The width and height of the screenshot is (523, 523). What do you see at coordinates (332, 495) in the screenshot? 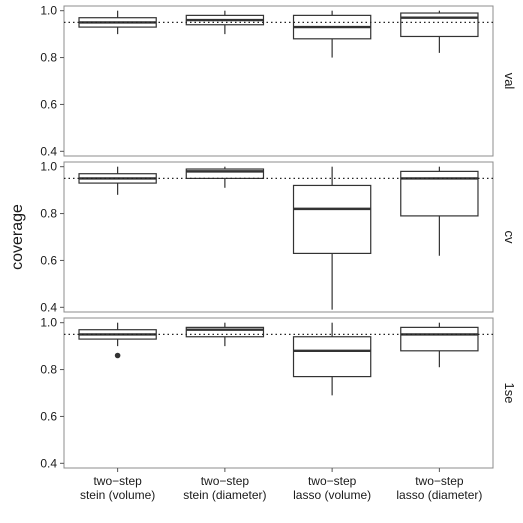
I see `x-category-label: lasso (volume)` at bounding box center [332, 495].